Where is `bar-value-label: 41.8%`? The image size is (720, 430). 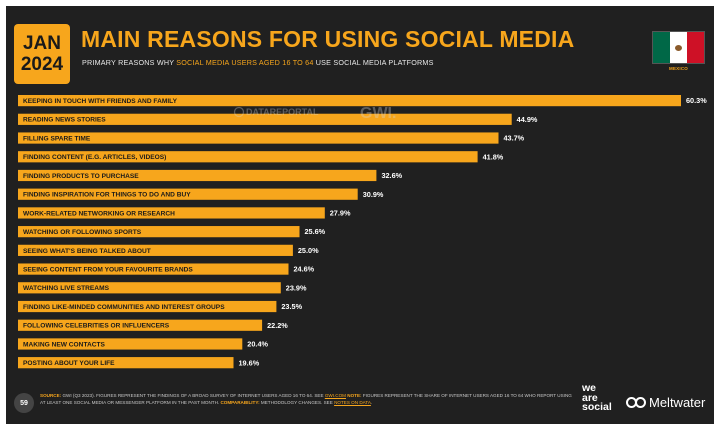 bar-value-label: 41.8% is located at coordinates (493, 156).